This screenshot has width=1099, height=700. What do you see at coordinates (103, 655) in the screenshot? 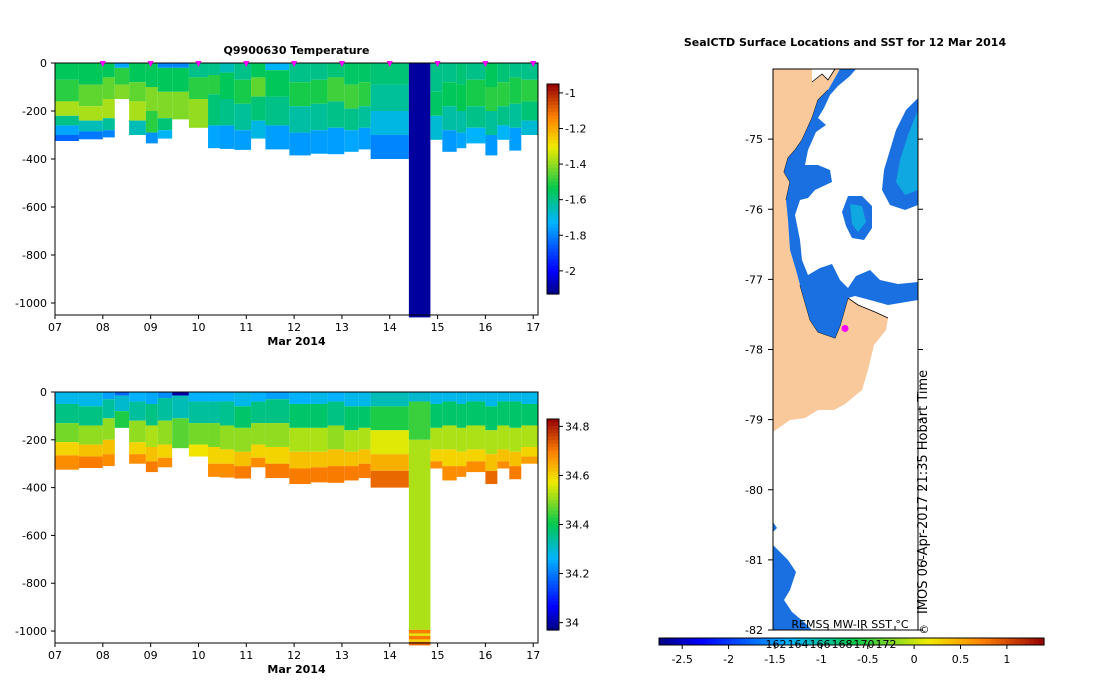
I see `x-tick-label: 08` at bounding box center [103, 655].